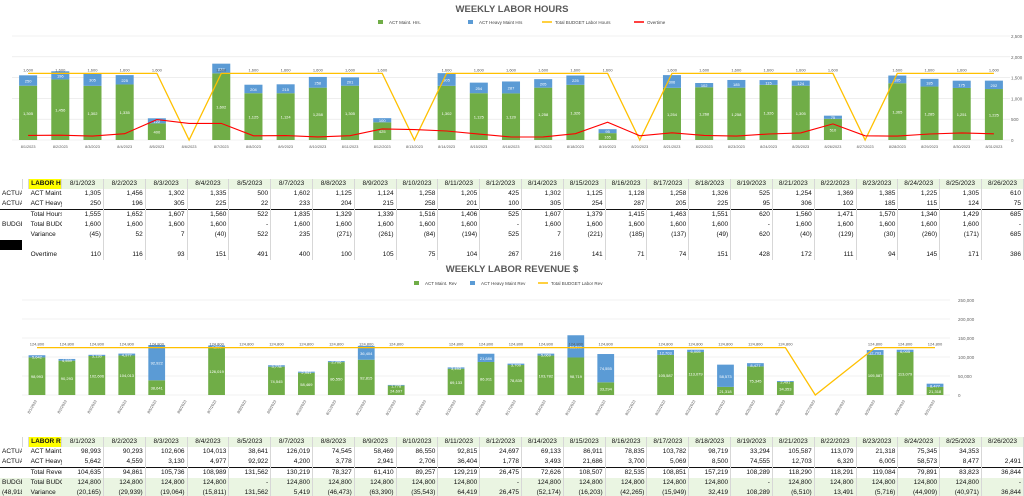 Image resolution: width=1024 pixels, height=496 pixels. Describe the element at coordinates (459, 204) in the screenshot. I see `table-cell: 201` at that location.